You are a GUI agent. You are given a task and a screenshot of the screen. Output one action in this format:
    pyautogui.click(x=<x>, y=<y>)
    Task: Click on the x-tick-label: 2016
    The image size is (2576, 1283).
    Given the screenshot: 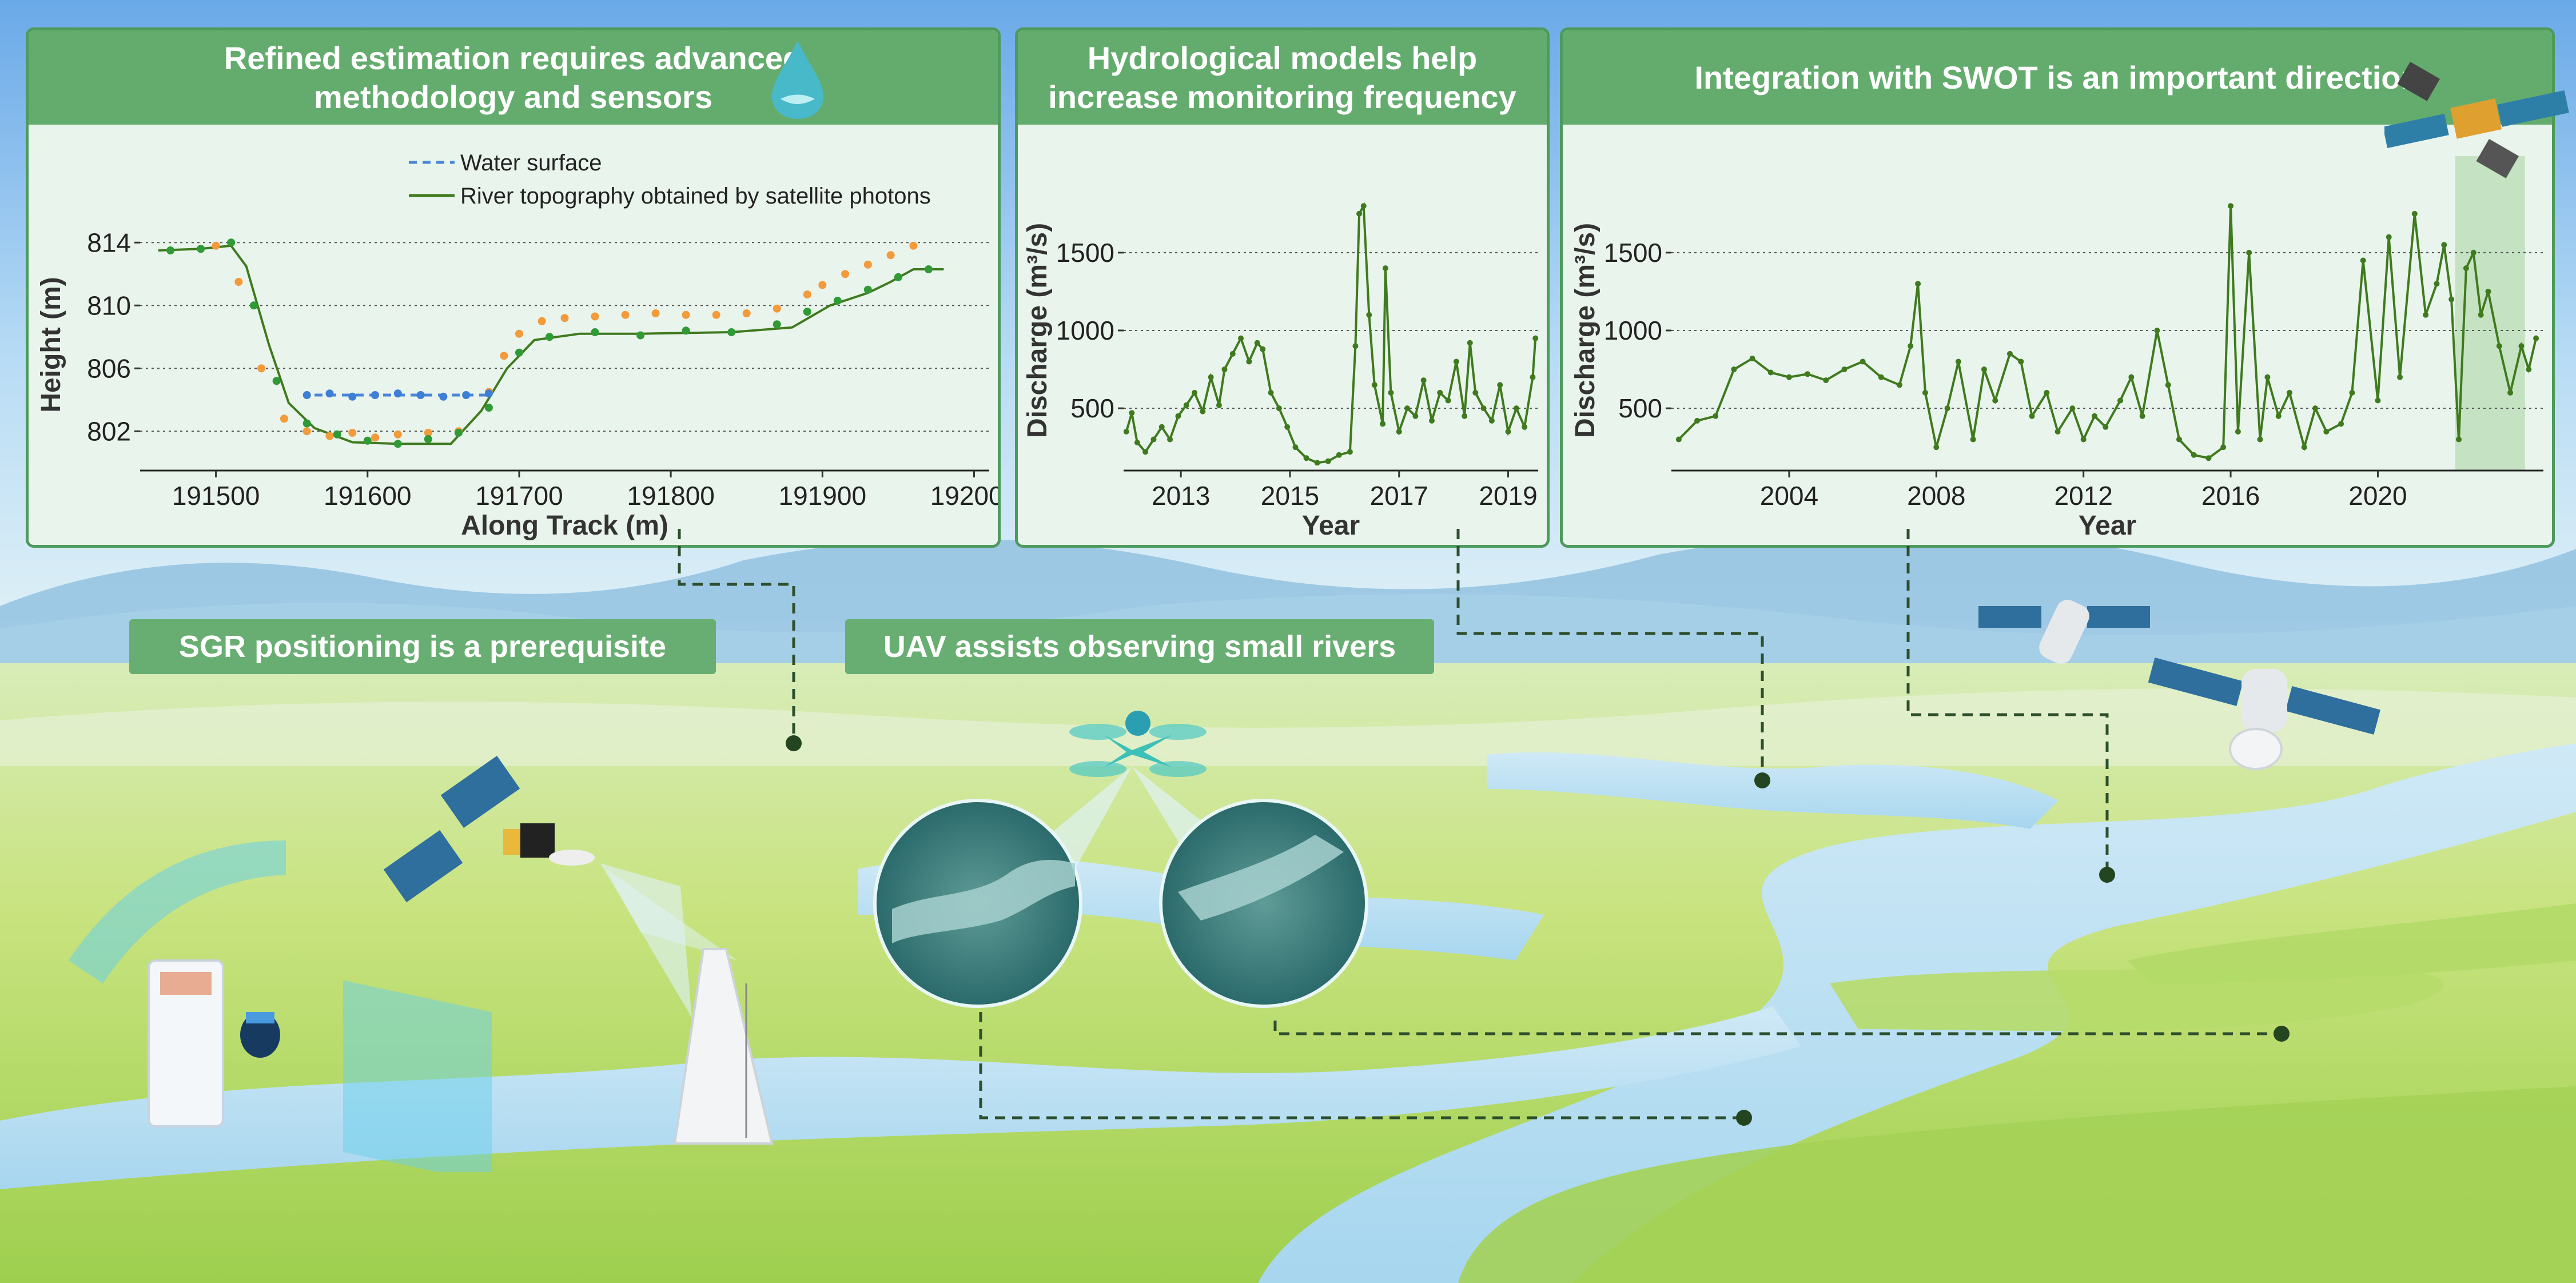 What is the action you would take?
    pyautogui.click(x=2230, y=496)
    